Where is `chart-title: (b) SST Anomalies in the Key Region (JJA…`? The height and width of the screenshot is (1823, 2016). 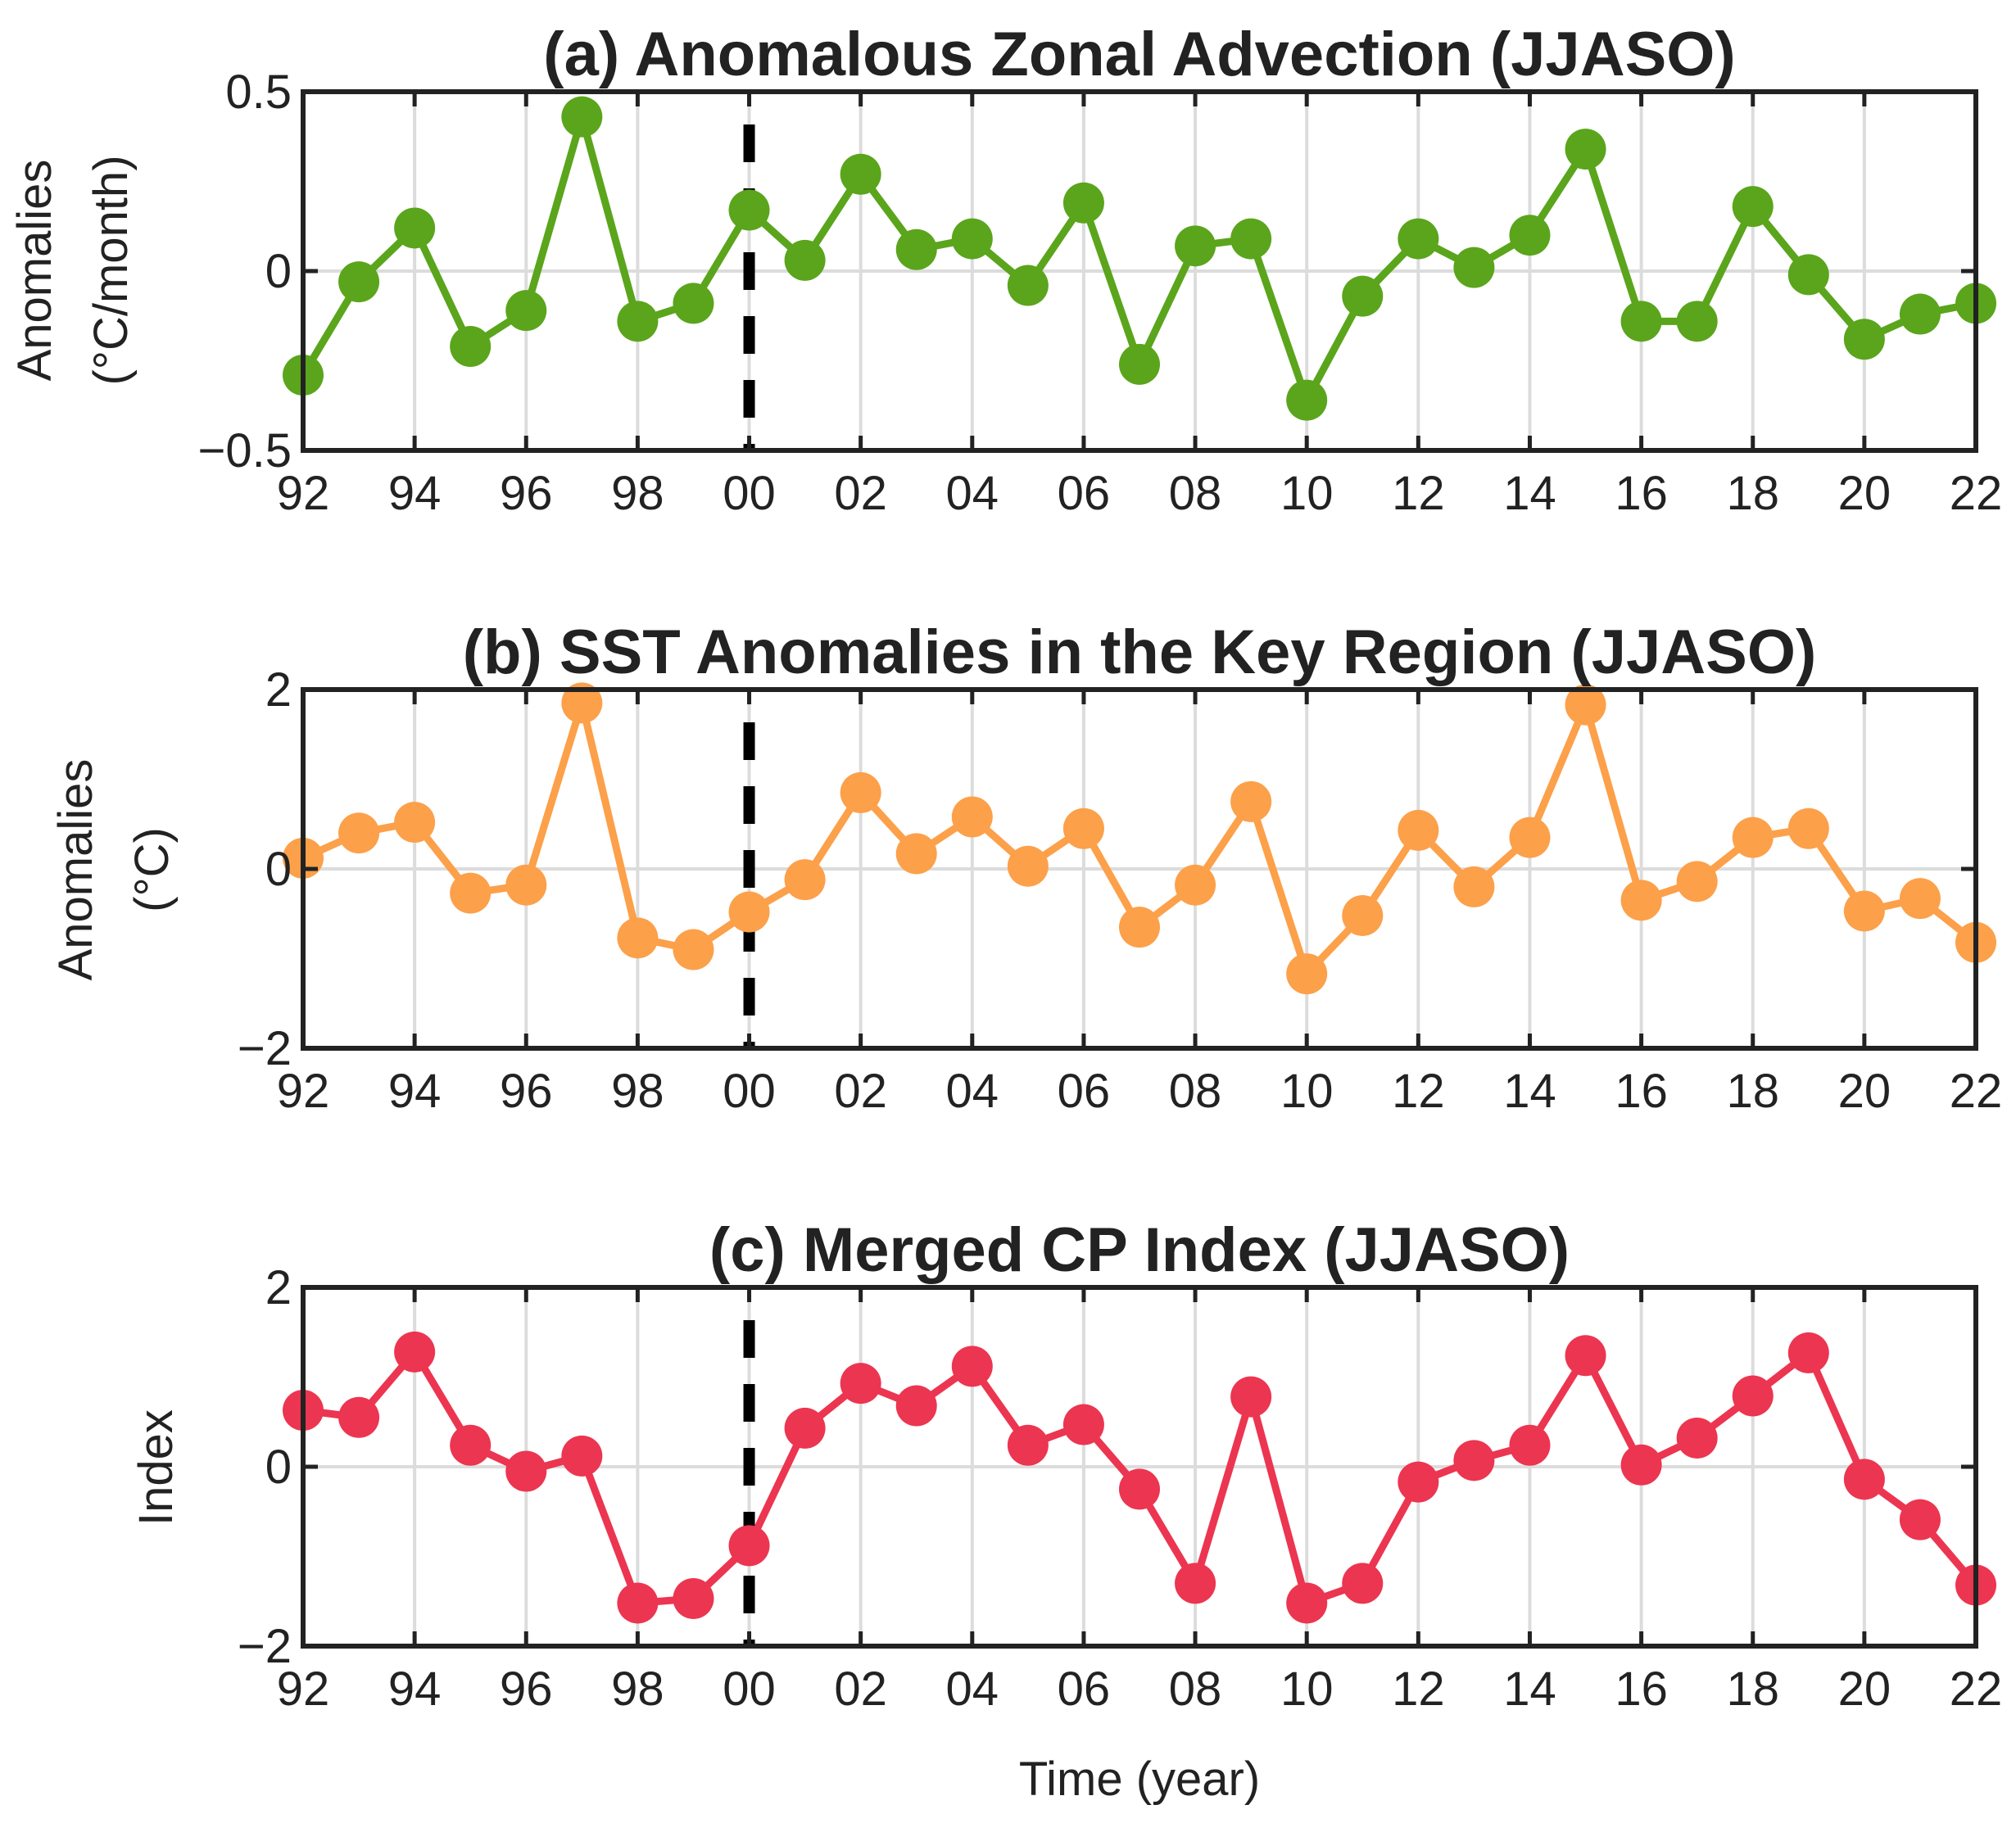
chart-title: (b) SST Anomalies in the Key Region (JJA… is located at coordinates (1140, 652).